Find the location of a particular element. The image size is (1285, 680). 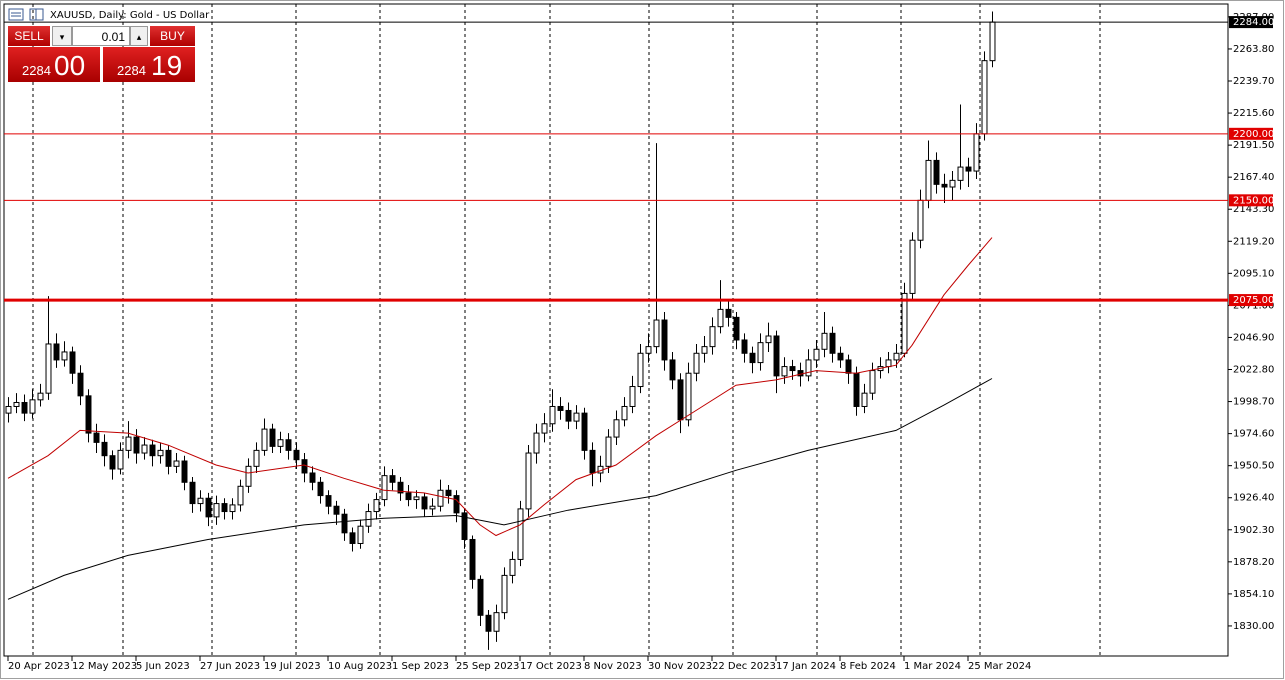

y-tick-label: 2022.80 is located at coordinates (1253, 370).